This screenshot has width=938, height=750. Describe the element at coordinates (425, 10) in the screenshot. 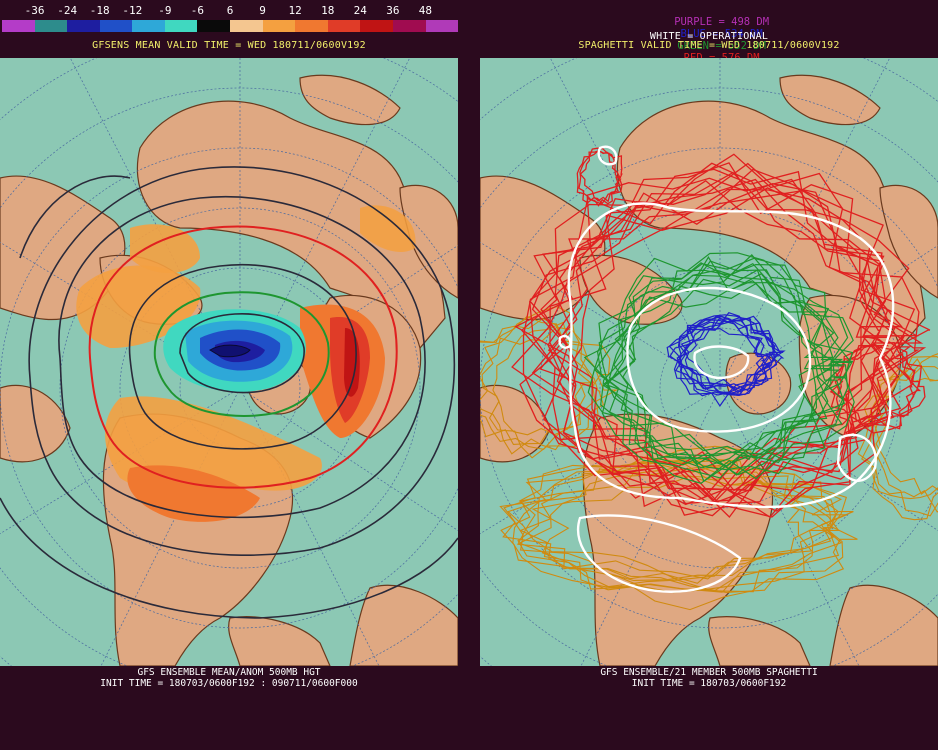

I see `colorbar-tick-label: 48` at that location.